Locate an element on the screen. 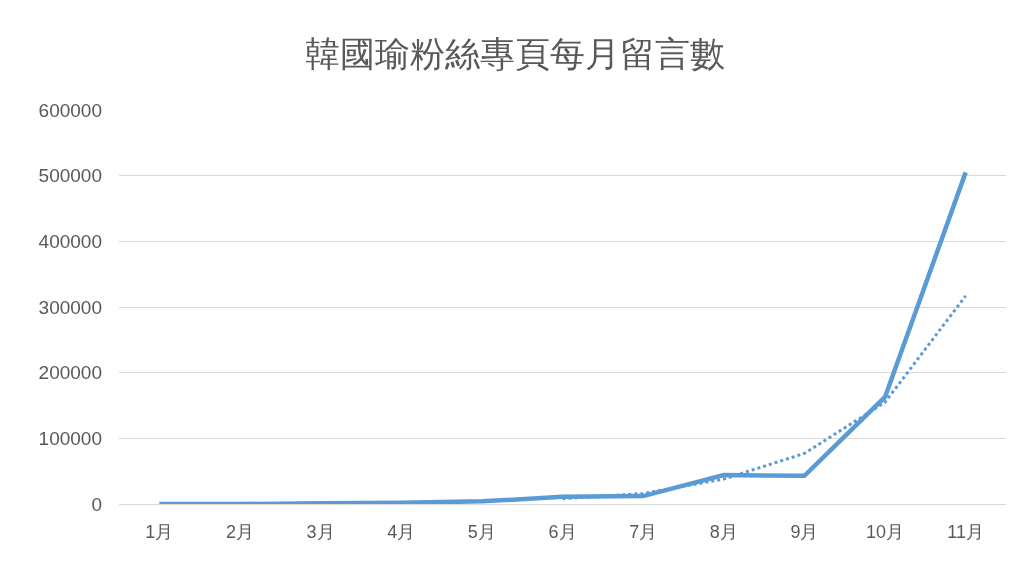 The height and width of the screenshot is (564, 1029). y-tick-label: 200000 is located at coordinates (70, 373).